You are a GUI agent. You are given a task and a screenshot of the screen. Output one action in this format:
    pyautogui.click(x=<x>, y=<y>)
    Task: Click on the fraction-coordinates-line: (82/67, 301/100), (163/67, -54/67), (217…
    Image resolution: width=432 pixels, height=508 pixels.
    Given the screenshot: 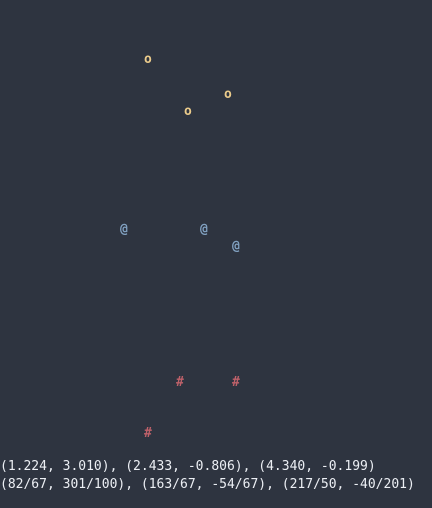 What is the action you would take?
    pyautogui.click(x=207, y=484)
    